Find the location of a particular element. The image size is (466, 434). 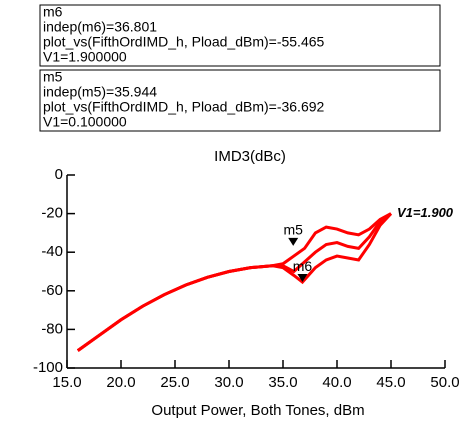

x-tick-label: 25.0 is located at coordinates (174, 382).